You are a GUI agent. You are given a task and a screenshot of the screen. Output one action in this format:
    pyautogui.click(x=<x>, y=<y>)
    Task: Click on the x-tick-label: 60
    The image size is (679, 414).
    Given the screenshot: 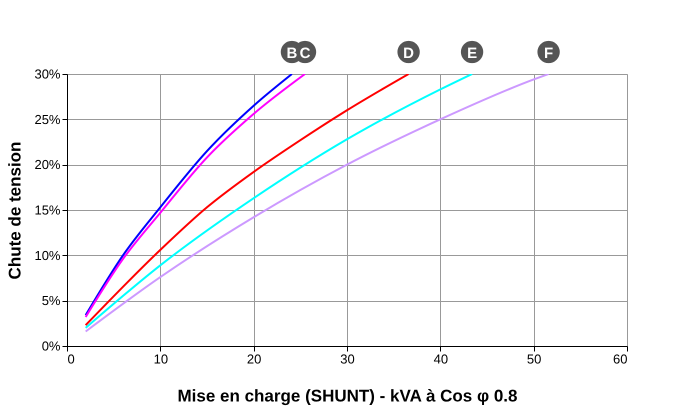 What is the action you would take?
    pyautogui.click(x=620, y=359)
    